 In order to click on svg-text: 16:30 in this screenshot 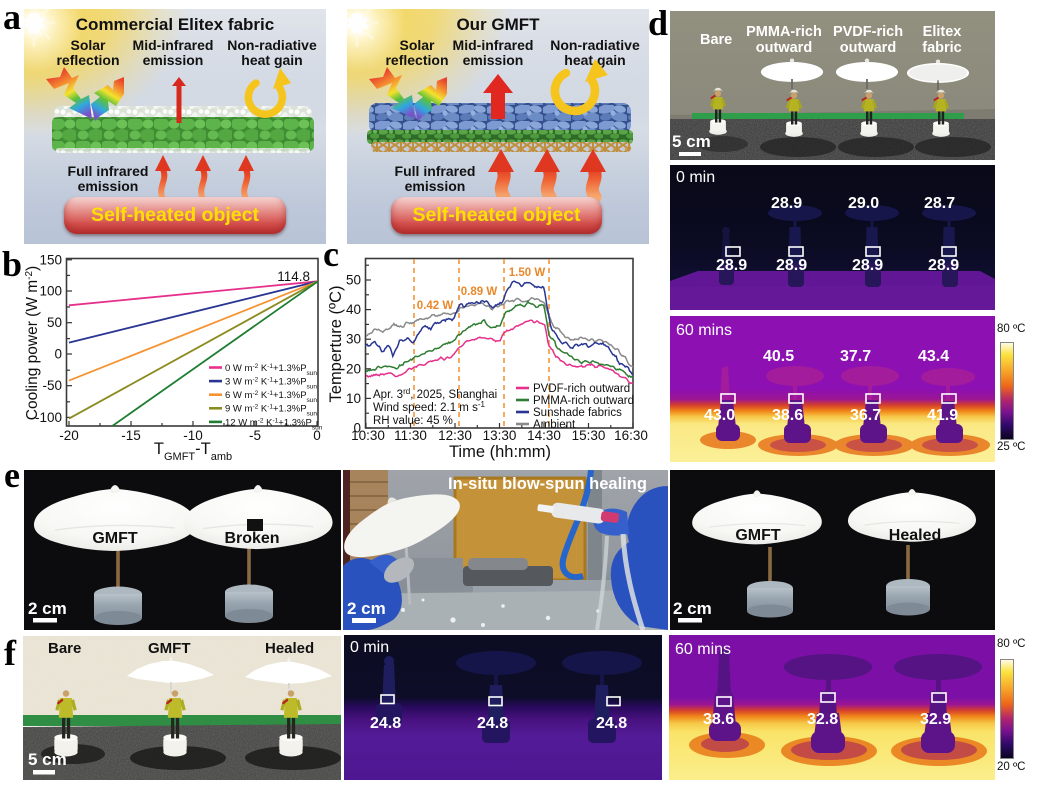, I will do `click(631, 435)`.